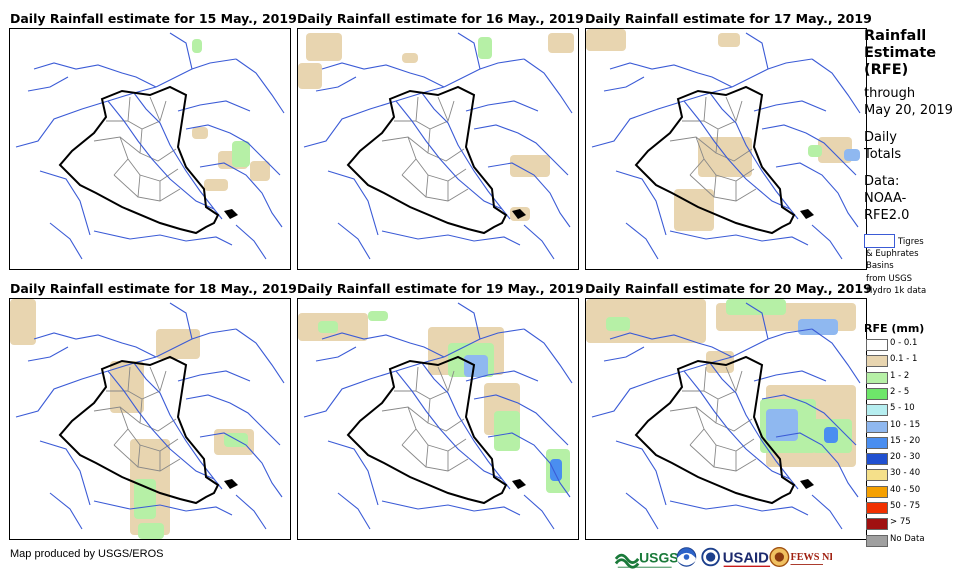 The width and height of the screenshot is (967, 576). I want to click on partner-logos: USGS USAID FEWS NET, so click(723, 558).